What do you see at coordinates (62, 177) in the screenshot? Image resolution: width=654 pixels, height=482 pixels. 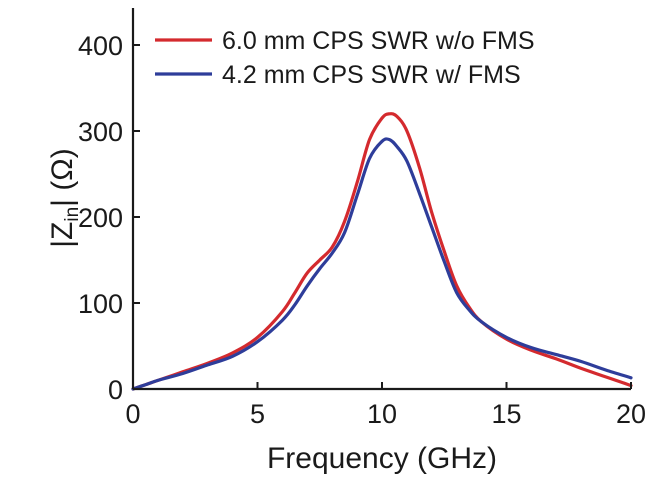 I see `y-axis-title-unit: | (Ω)` at bounding box center [62, 177].